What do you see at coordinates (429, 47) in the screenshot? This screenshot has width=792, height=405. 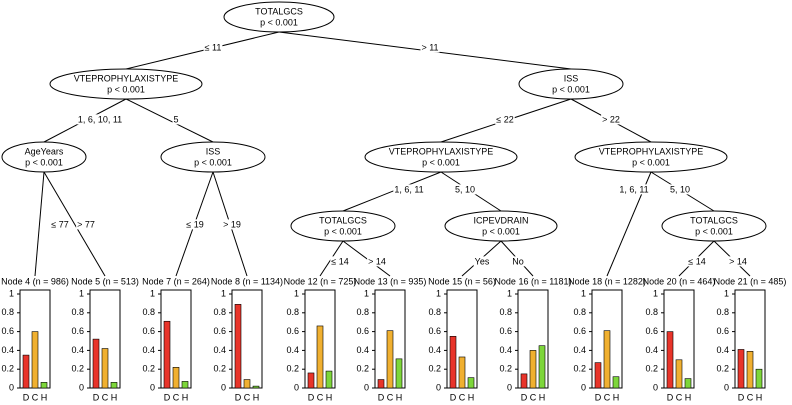 I see `edge-label: > 11` at bounding box center [429, 47].